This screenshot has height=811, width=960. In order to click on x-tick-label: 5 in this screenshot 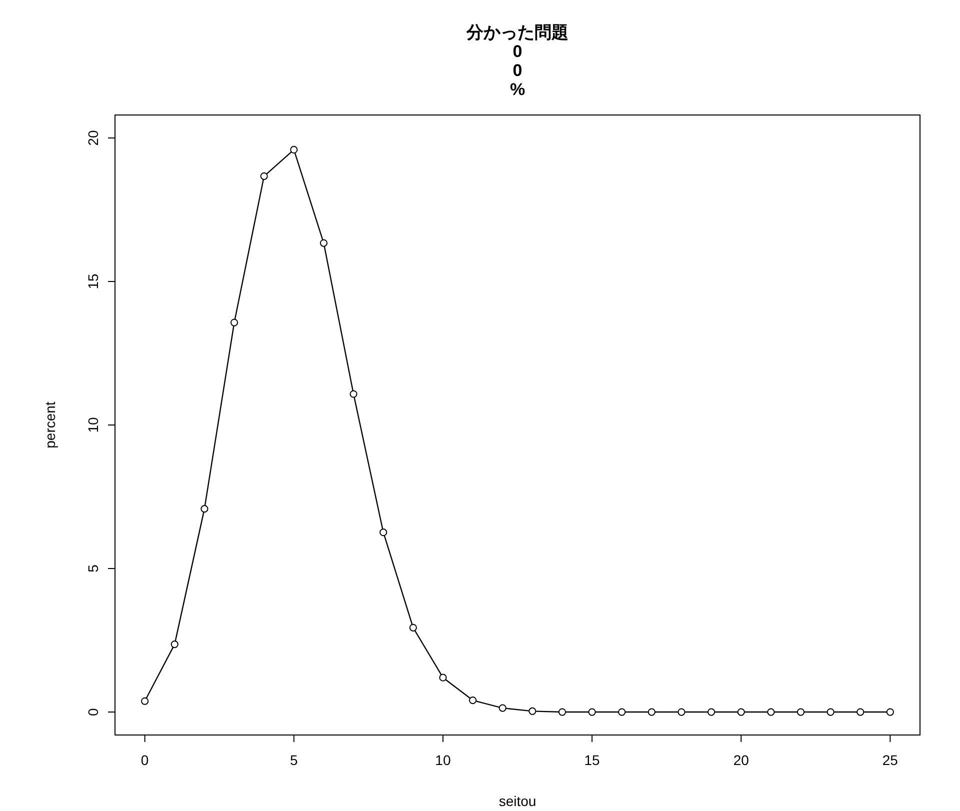, I will do `click(294, 760)`.